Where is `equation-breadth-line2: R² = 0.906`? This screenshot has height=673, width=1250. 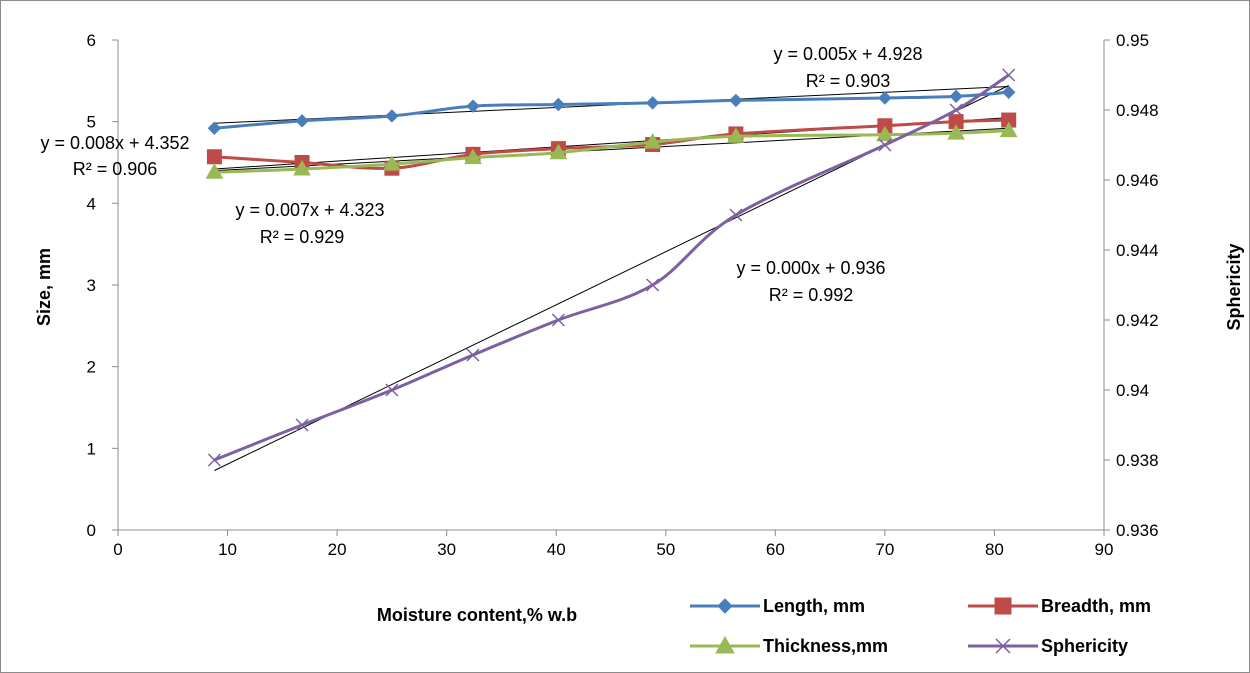 equation-breadth-line2: R² = 0.906 is located at coordinates (115, 169).